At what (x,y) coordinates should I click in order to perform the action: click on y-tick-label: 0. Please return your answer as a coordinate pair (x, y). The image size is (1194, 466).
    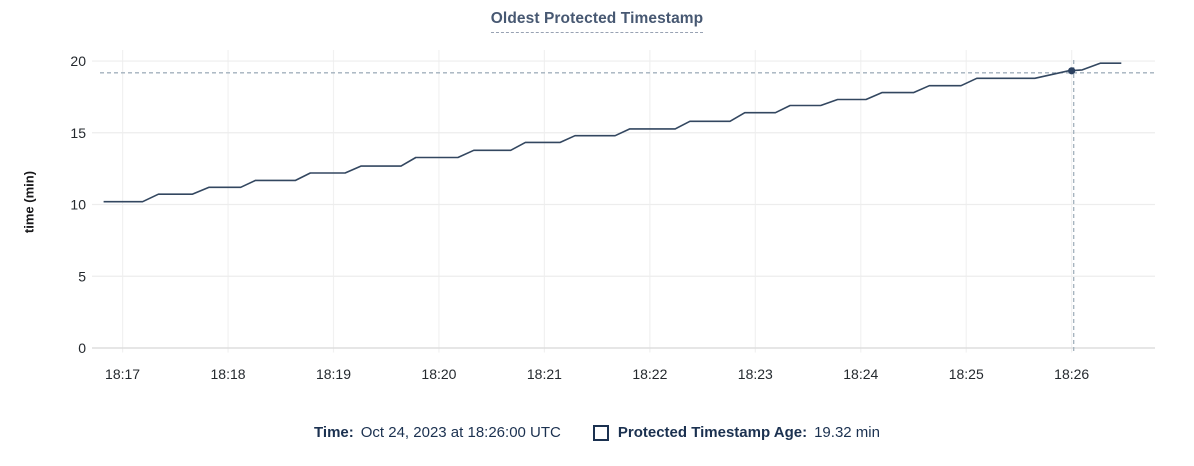
    Looking at the image, I should click on (82, 348).